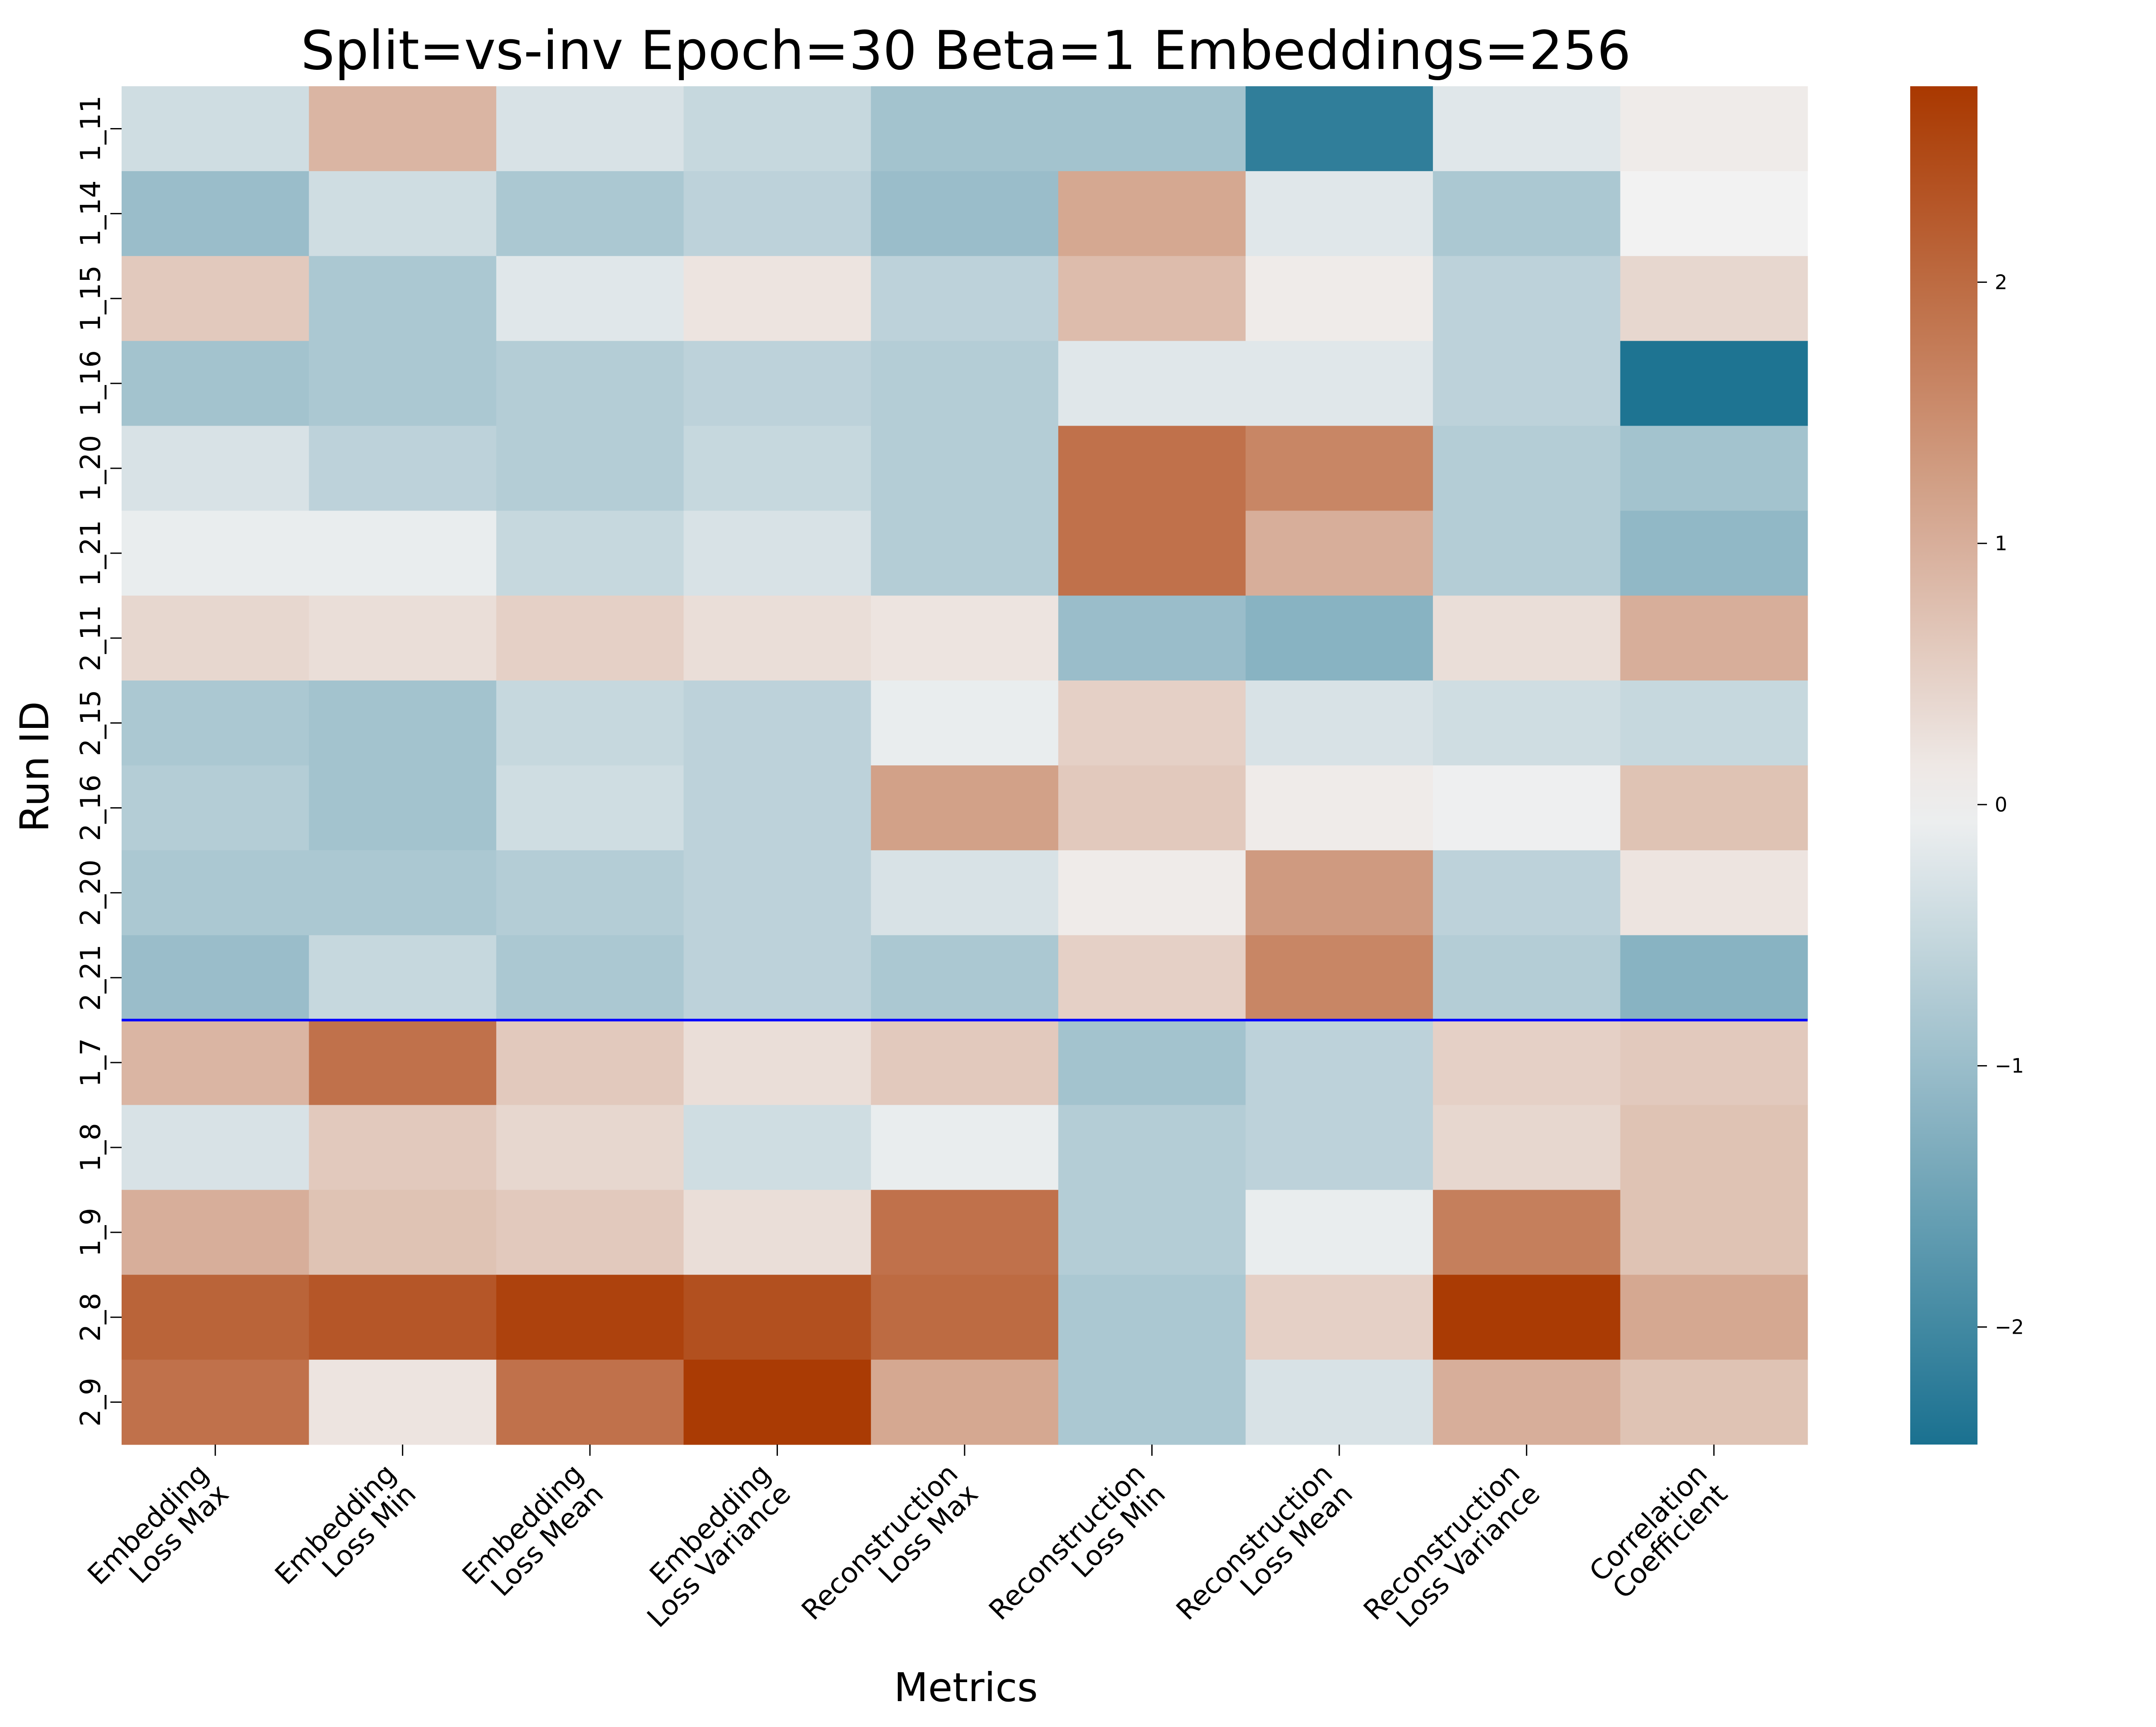 The image size is (2156, 1727). Describe the element at coordinates (91, 1062) in the screenshot. I see `y-tick-label: 1_7` at that location.